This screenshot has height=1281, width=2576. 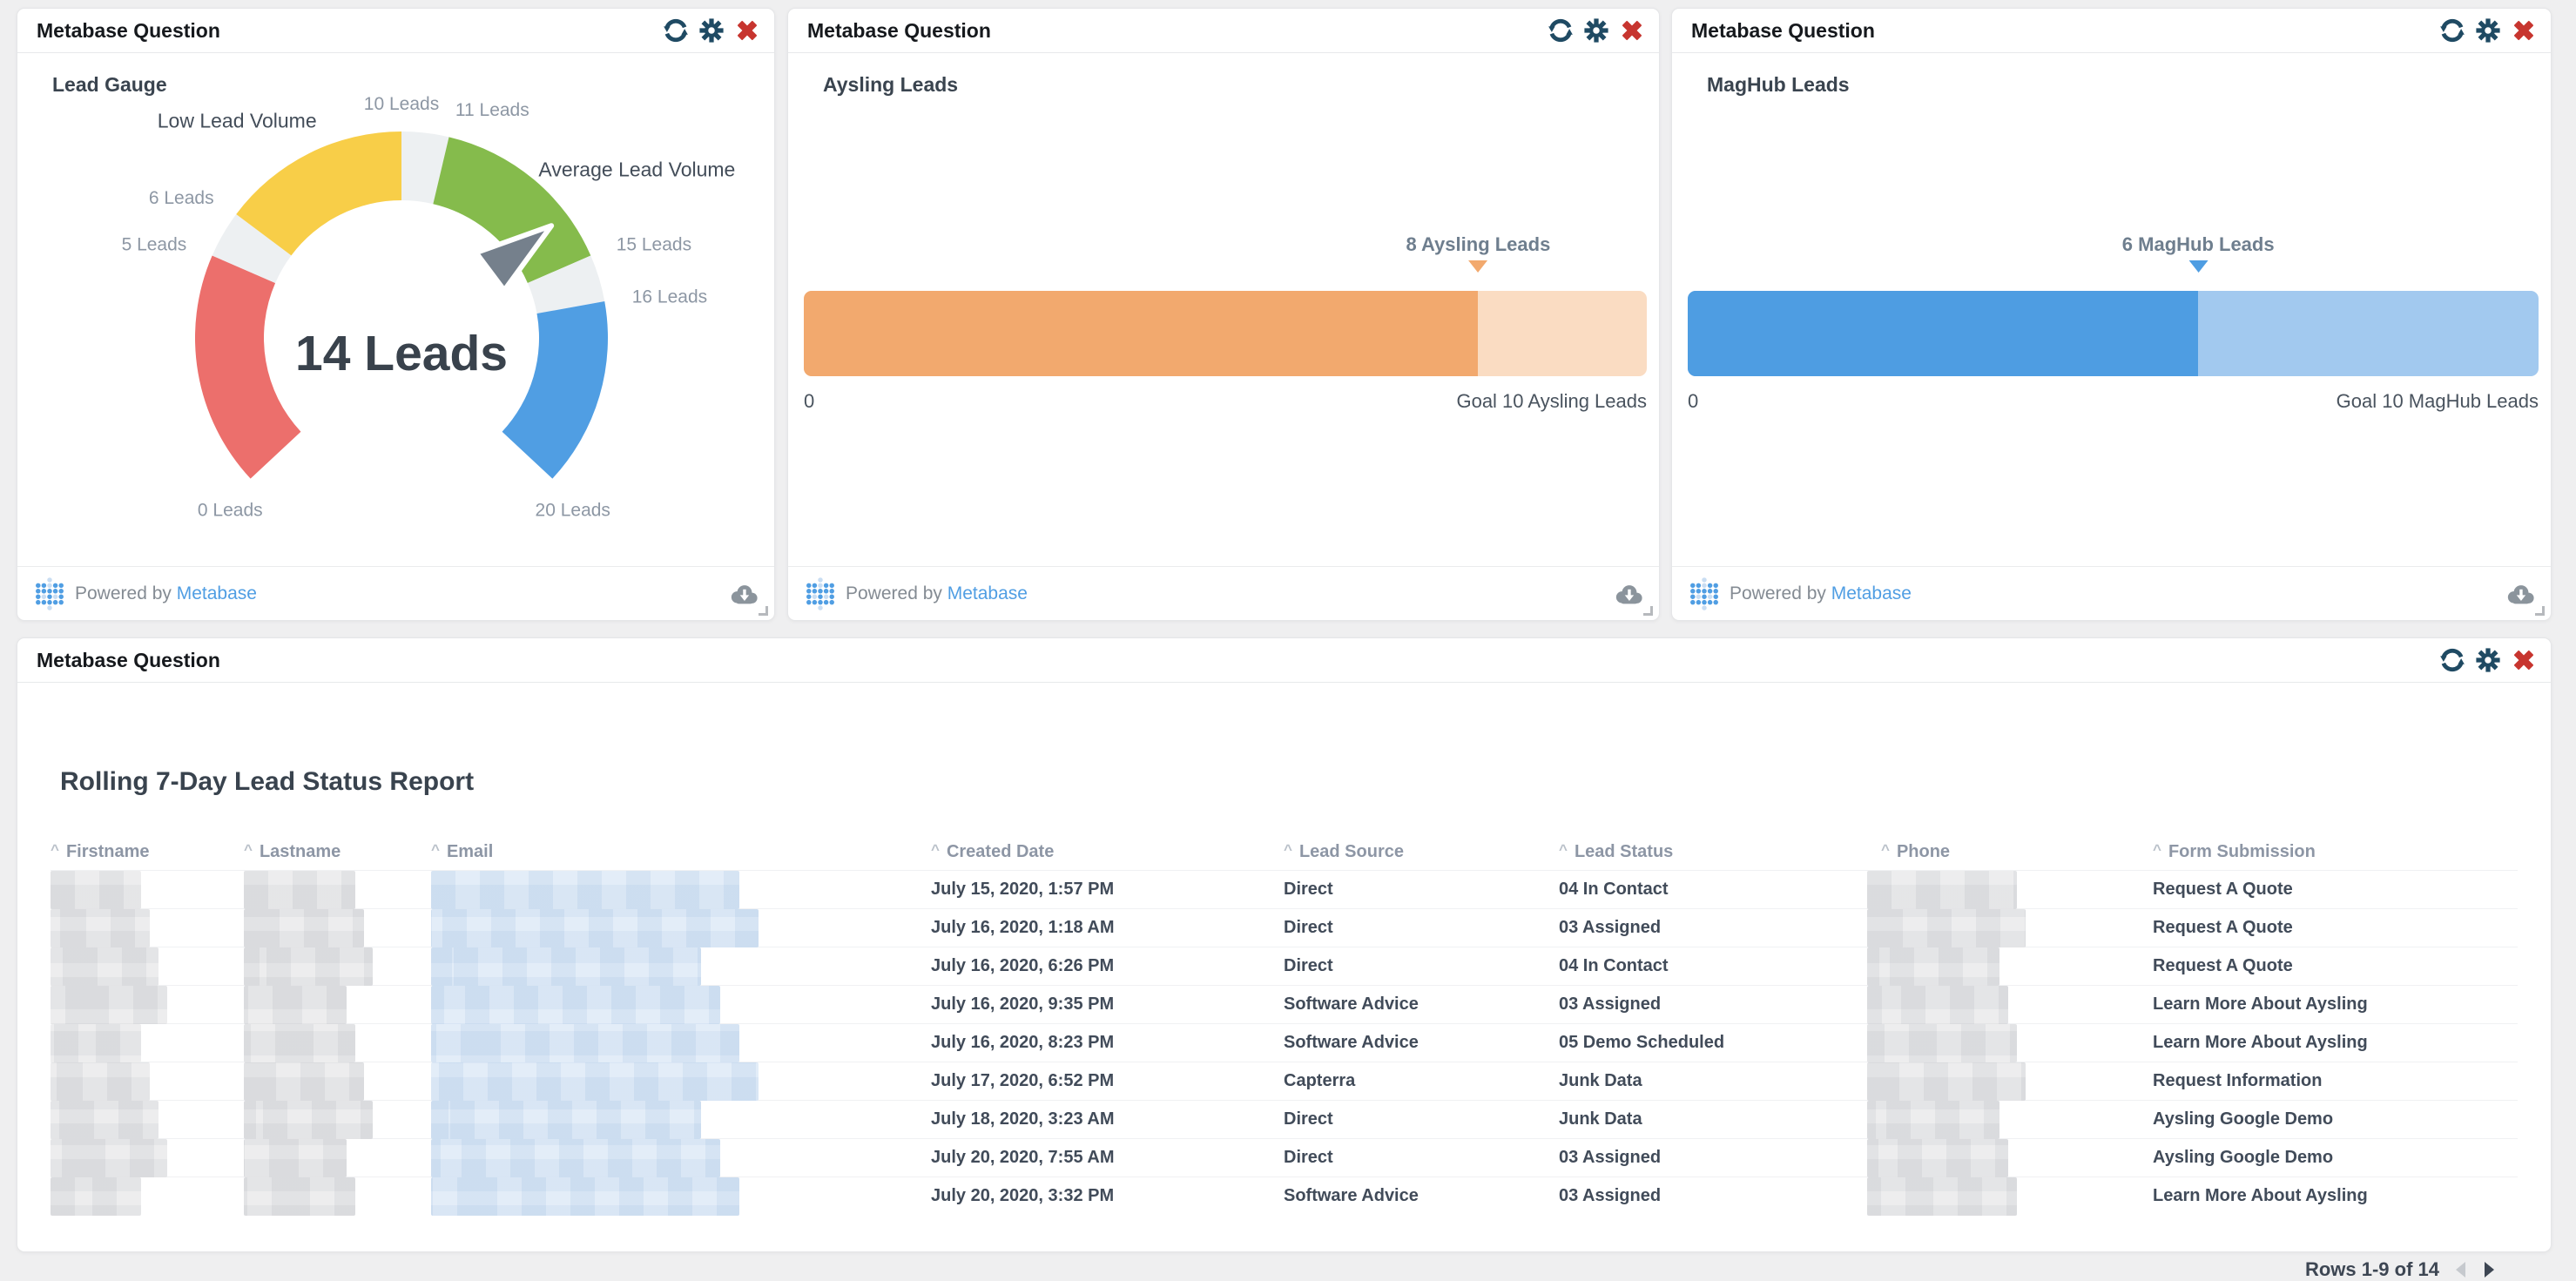 I want to click on column-header-lead-status: ^ Lead Status, so click(x=1720, y=851).